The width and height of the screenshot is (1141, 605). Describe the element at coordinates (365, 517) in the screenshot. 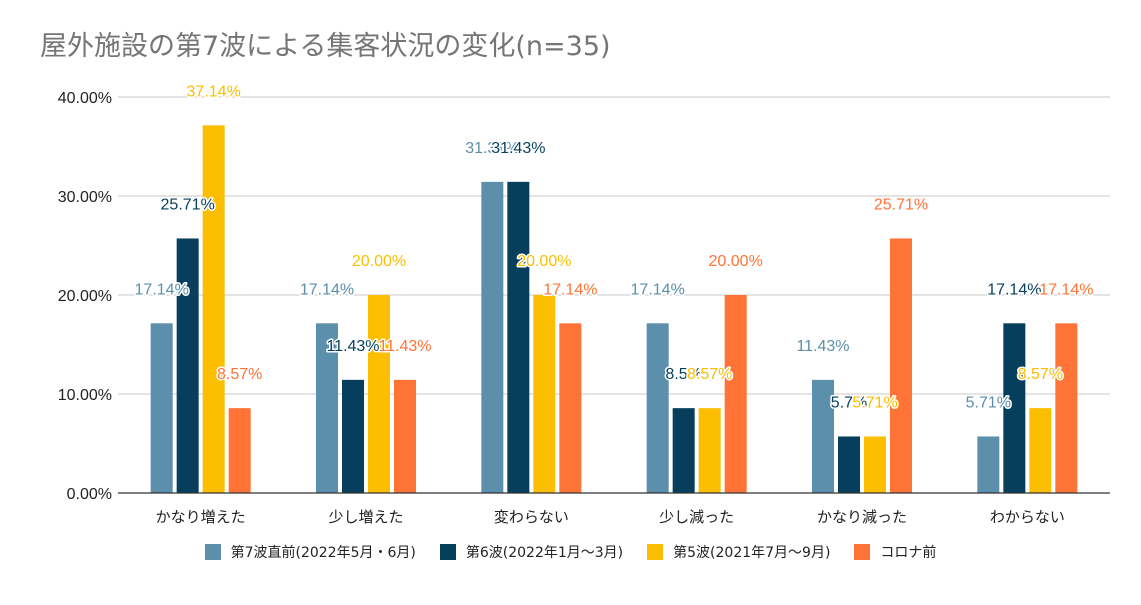

I see `x-tick-label: 少し増えた` at that location.